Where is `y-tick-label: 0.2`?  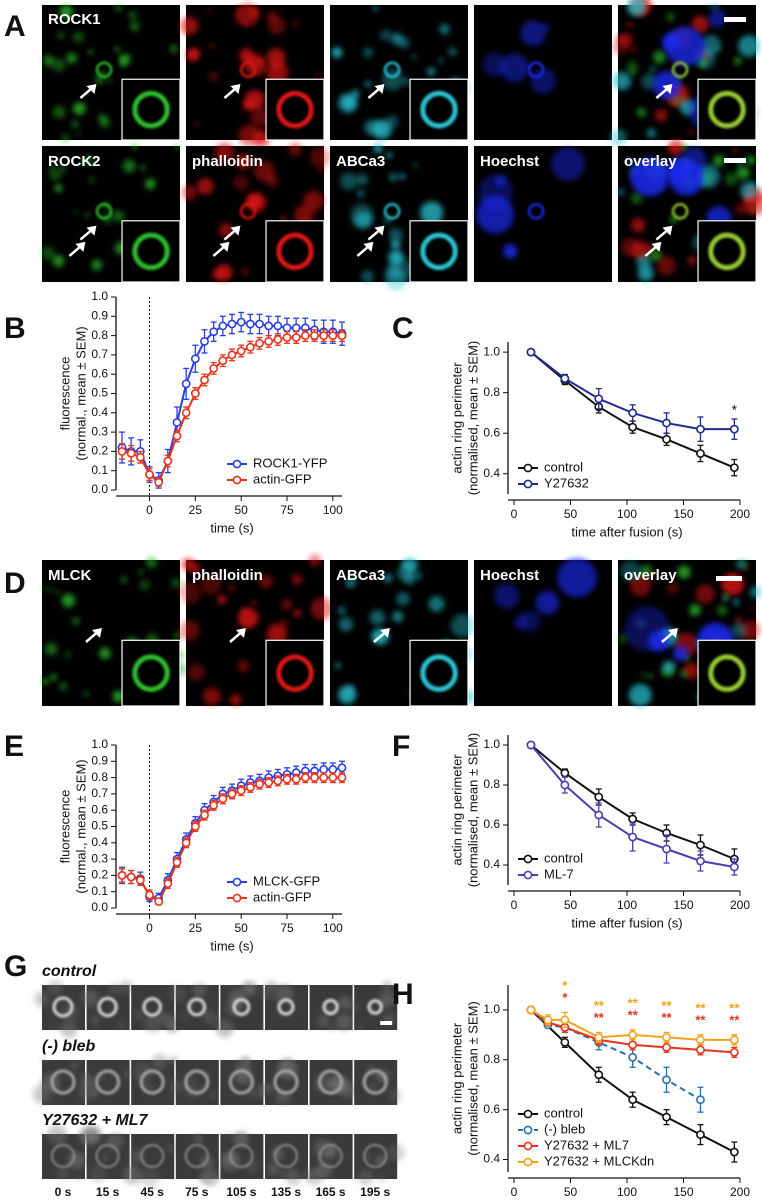 y-tick-label: 0.2 is located at coordinates (99, 451).